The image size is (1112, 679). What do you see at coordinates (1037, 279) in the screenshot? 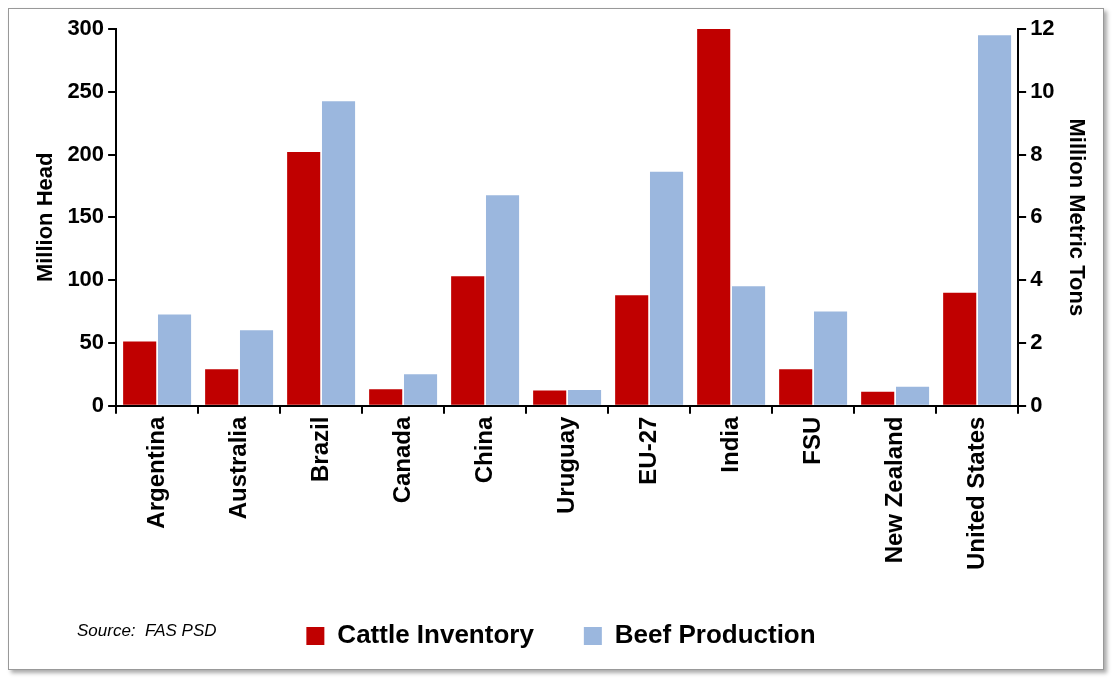
I see `y2-tick-label: 4` at bounding box center [1037, 279].